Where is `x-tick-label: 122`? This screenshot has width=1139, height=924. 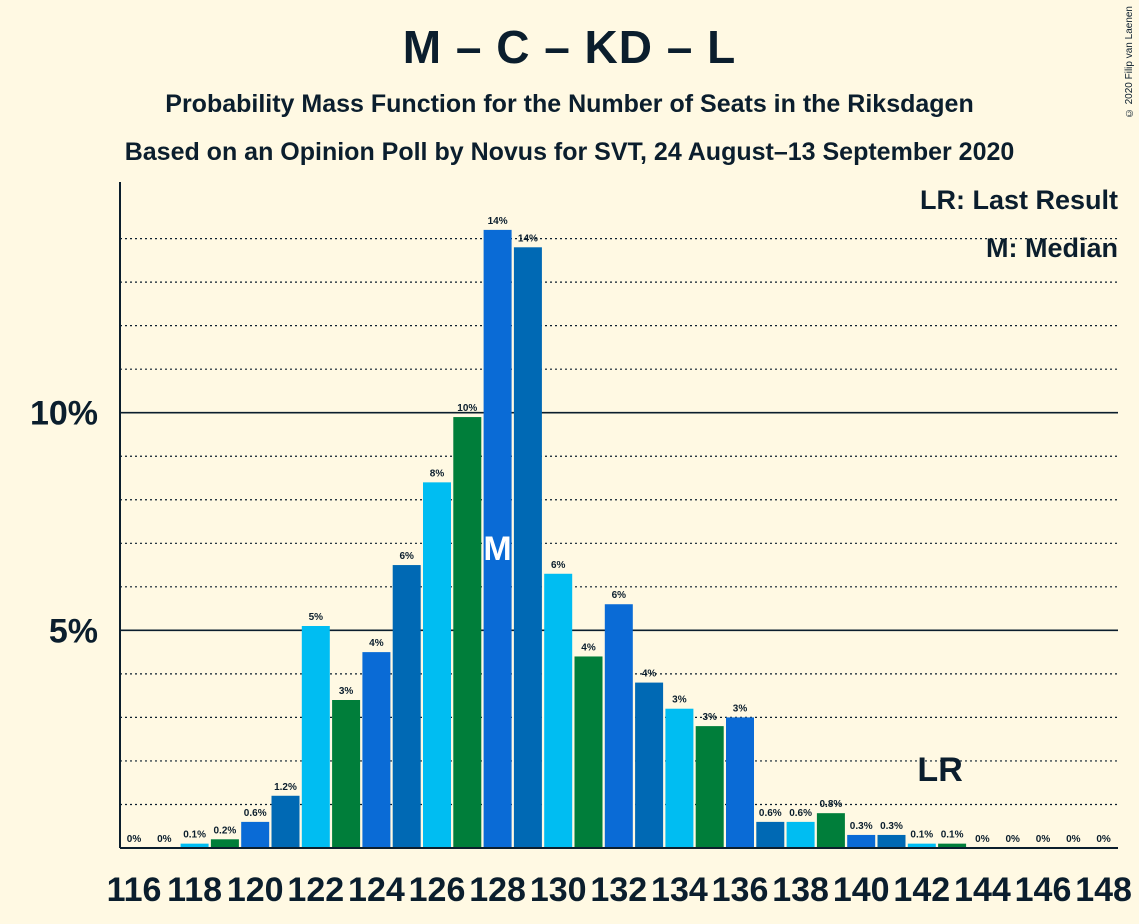 x-tick-label: 122 is located at coordinates (315, 890).